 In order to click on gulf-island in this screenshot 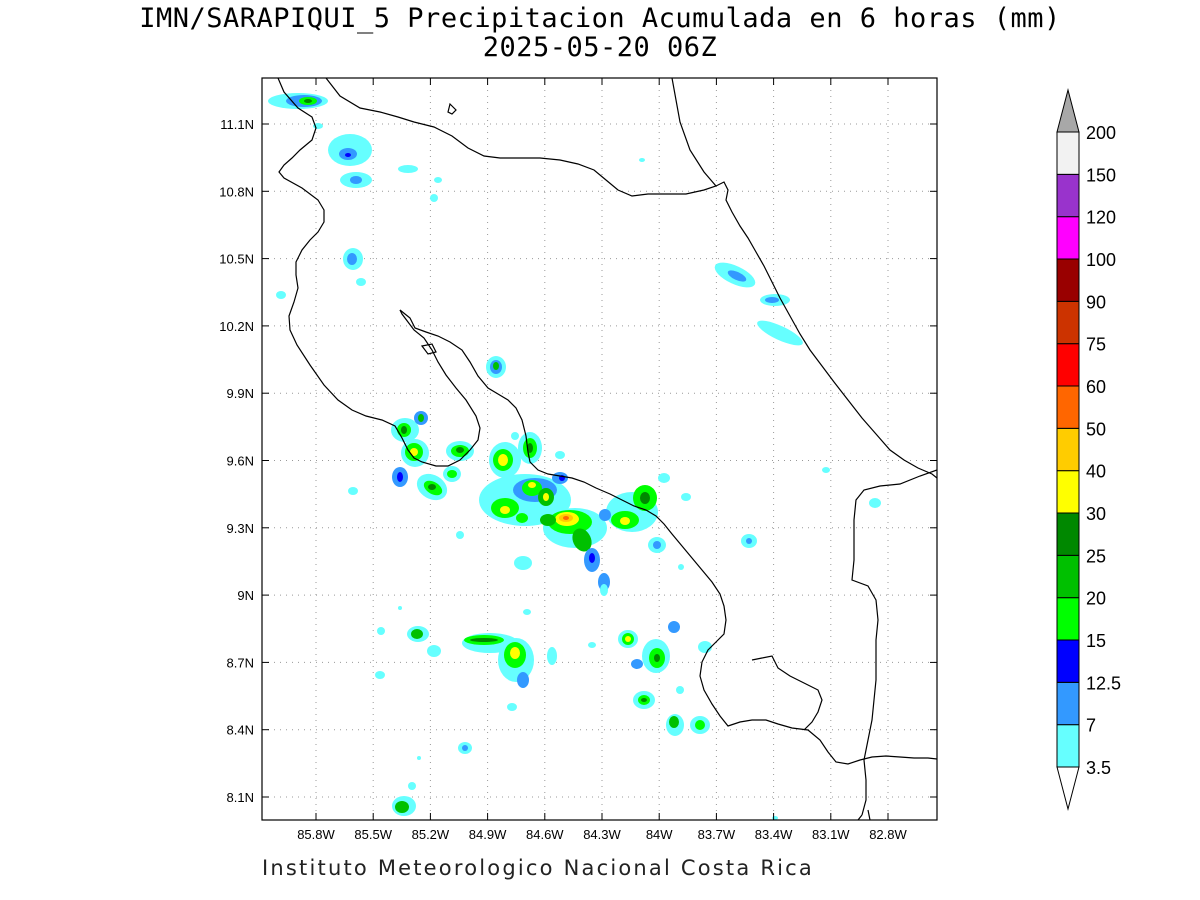, I will do `click(428, 349)`.